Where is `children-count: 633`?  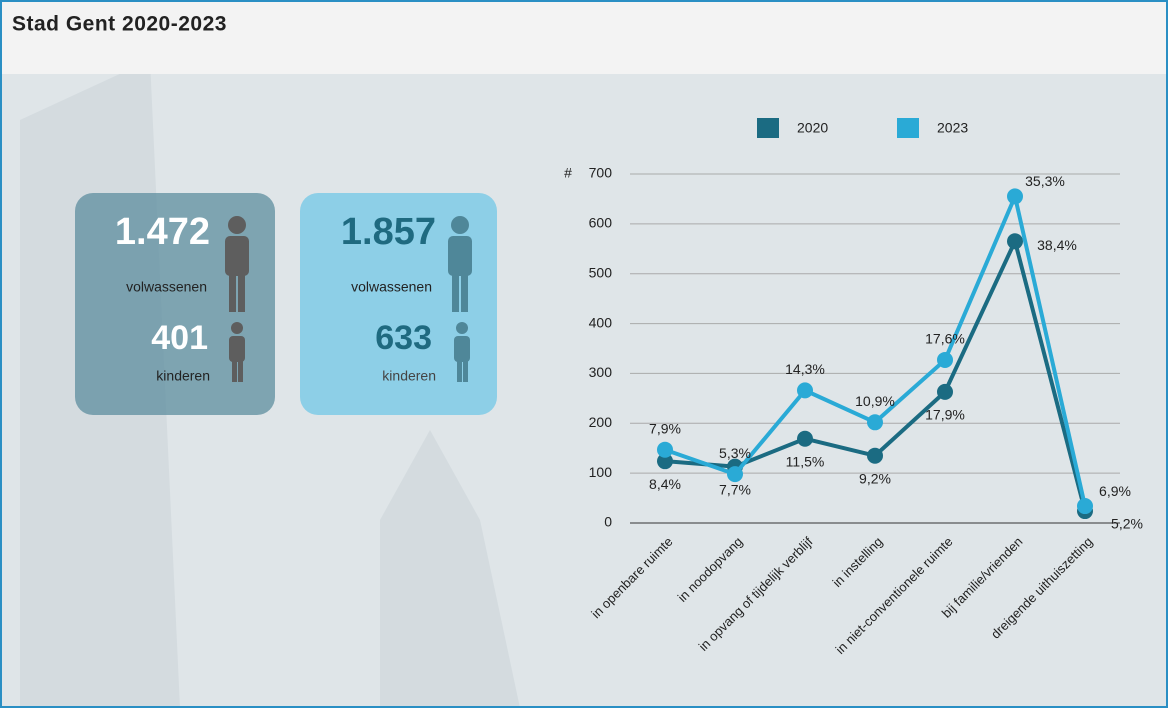 children-count: 633 is located at coordinates (403, 338).